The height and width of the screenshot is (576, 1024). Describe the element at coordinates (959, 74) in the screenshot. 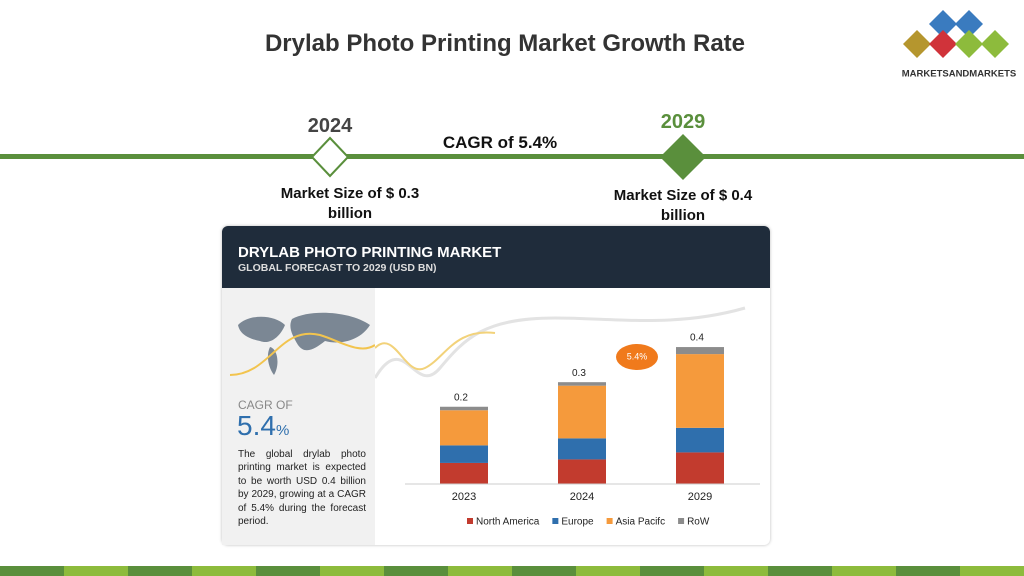

I see `logo-text: MARKETSANDMARKETS` at that location.